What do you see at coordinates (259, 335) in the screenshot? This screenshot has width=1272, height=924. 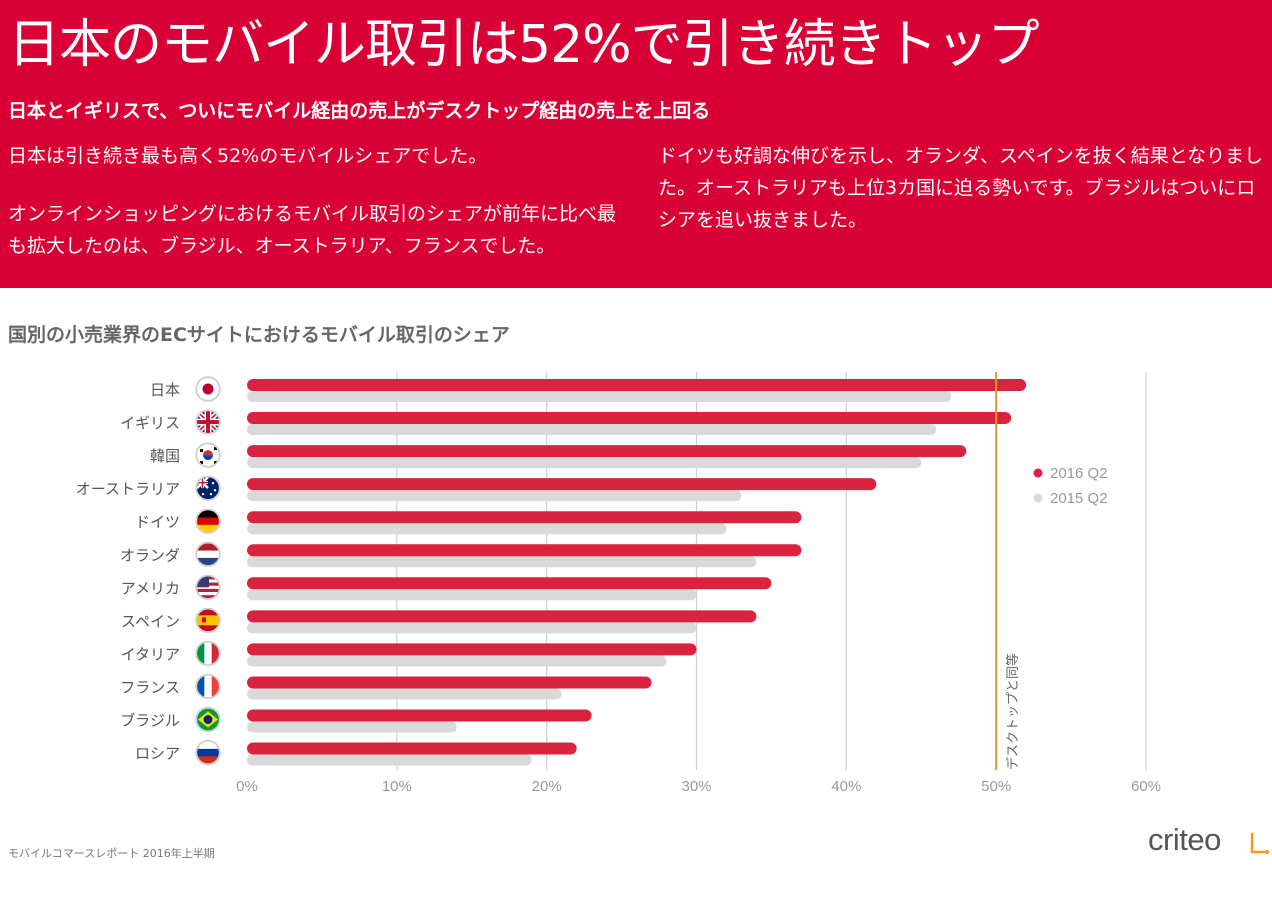 I see `chart-title: 国別の小売業界のECサイトにおけるモバイル取引のシェア` at bounding box center [259, 335].